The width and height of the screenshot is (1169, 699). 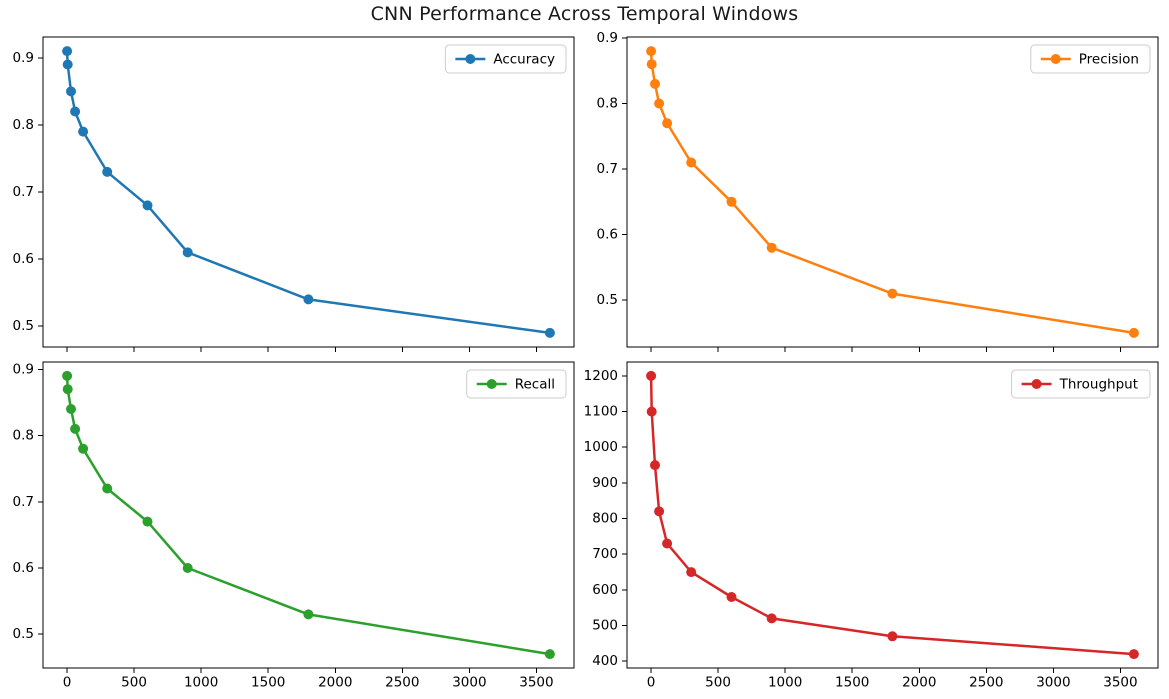 What do you see at coordinates (605, 483) in the screenshot?
I see `y-tick-label: 900` at bounding box center [605, 483].